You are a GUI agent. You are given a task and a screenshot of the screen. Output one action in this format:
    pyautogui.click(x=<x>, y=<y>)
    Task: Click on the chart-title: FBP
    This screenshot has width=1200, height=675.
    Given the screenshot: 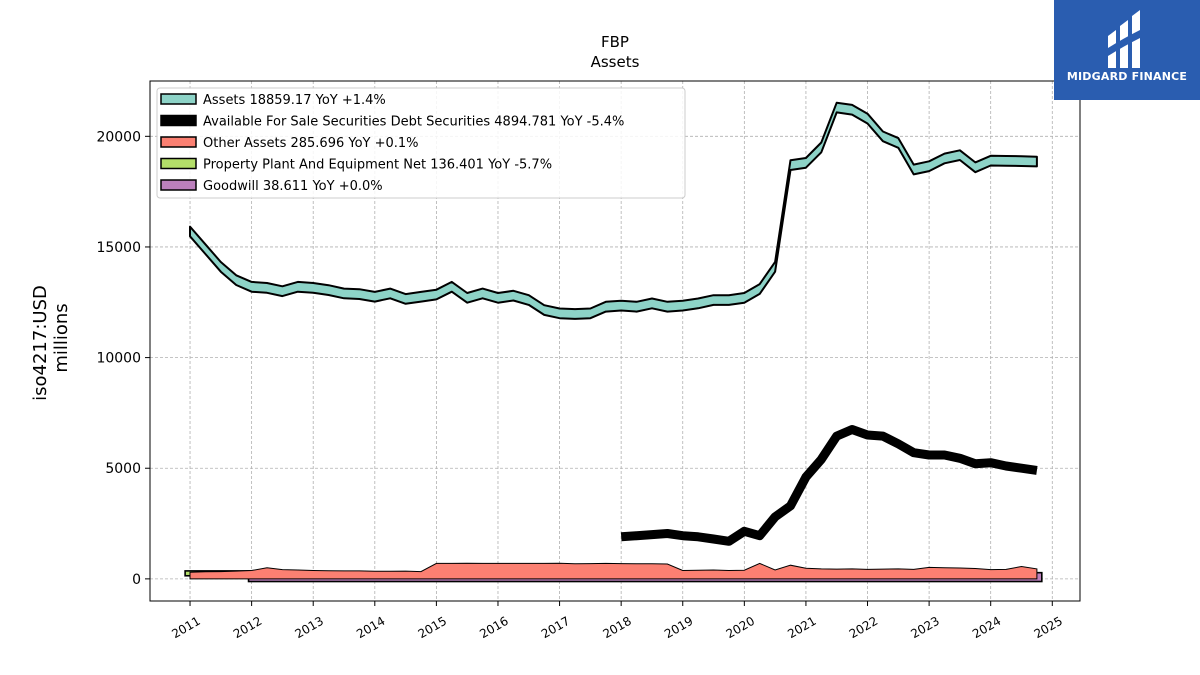 What is the action you would take?
    pyautogui.click(x=615, y=42)
    